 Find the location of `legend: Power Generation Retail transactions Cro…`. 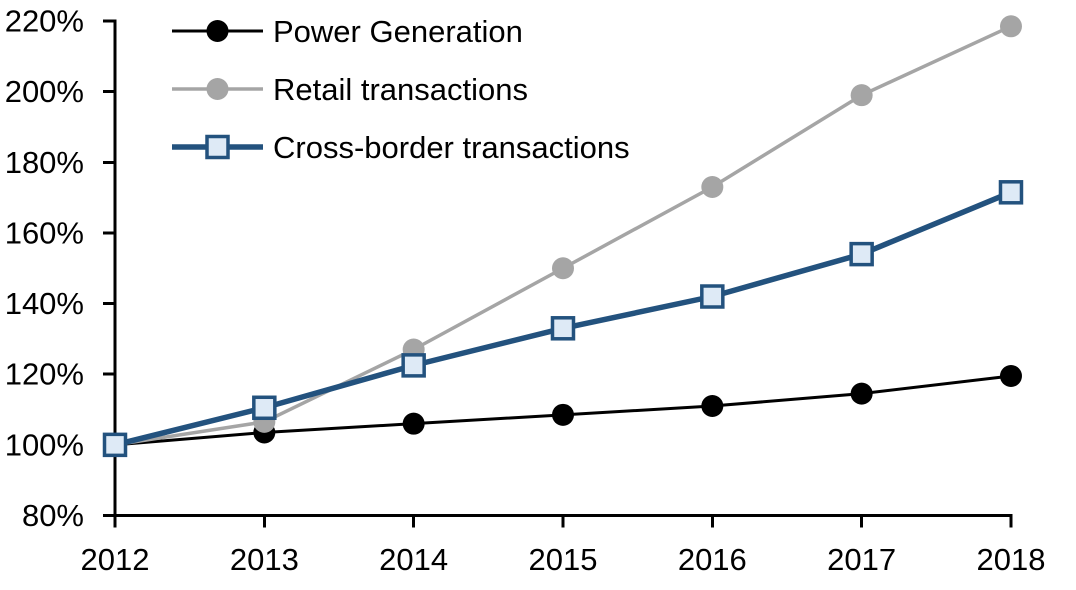

legend: Power Generation Retail transactions Cro… is located at coordinates (401, 89).